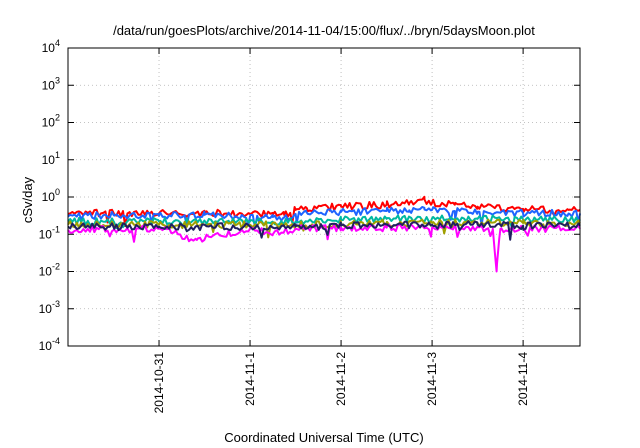 The width and height of the screenshot is (640, 448). Describe the element at coordinates (57, 155) in the screenshot. I see `y-tick-label-exponent: 1` at that location.